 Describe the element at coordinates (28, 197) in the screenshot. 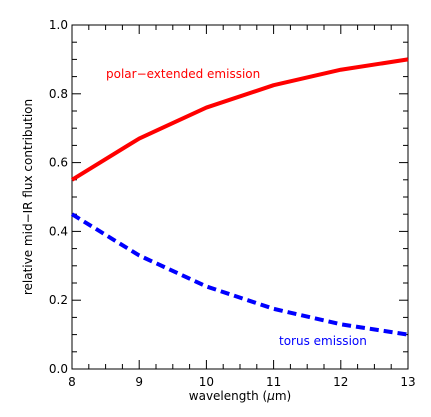

I see `y-axis-label: relative mid−IR flux contribution` at that location.